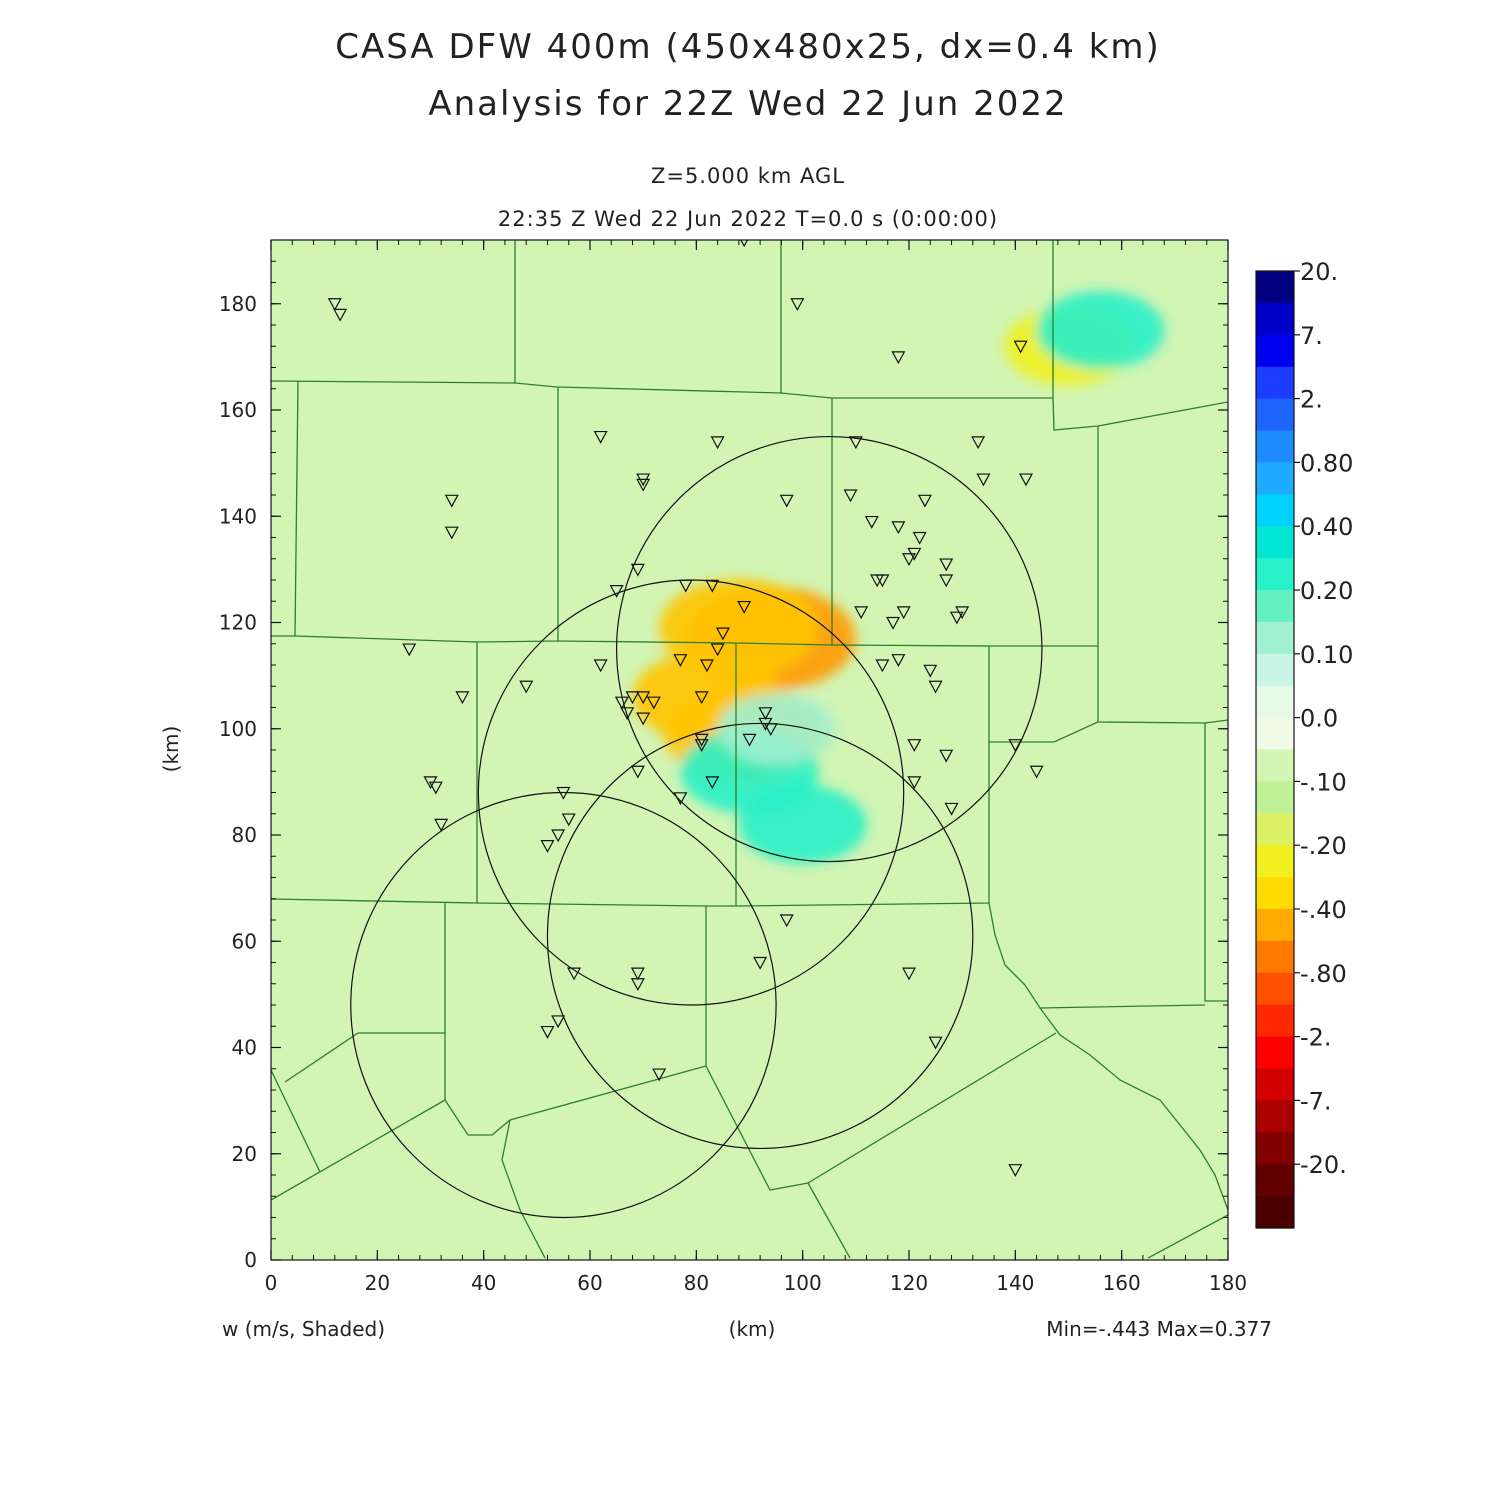  What do you see at coordinates (1323, 1165) in the screenshot?
I see `colorbar-label: -20.` at bounding box center [1323, 1165].